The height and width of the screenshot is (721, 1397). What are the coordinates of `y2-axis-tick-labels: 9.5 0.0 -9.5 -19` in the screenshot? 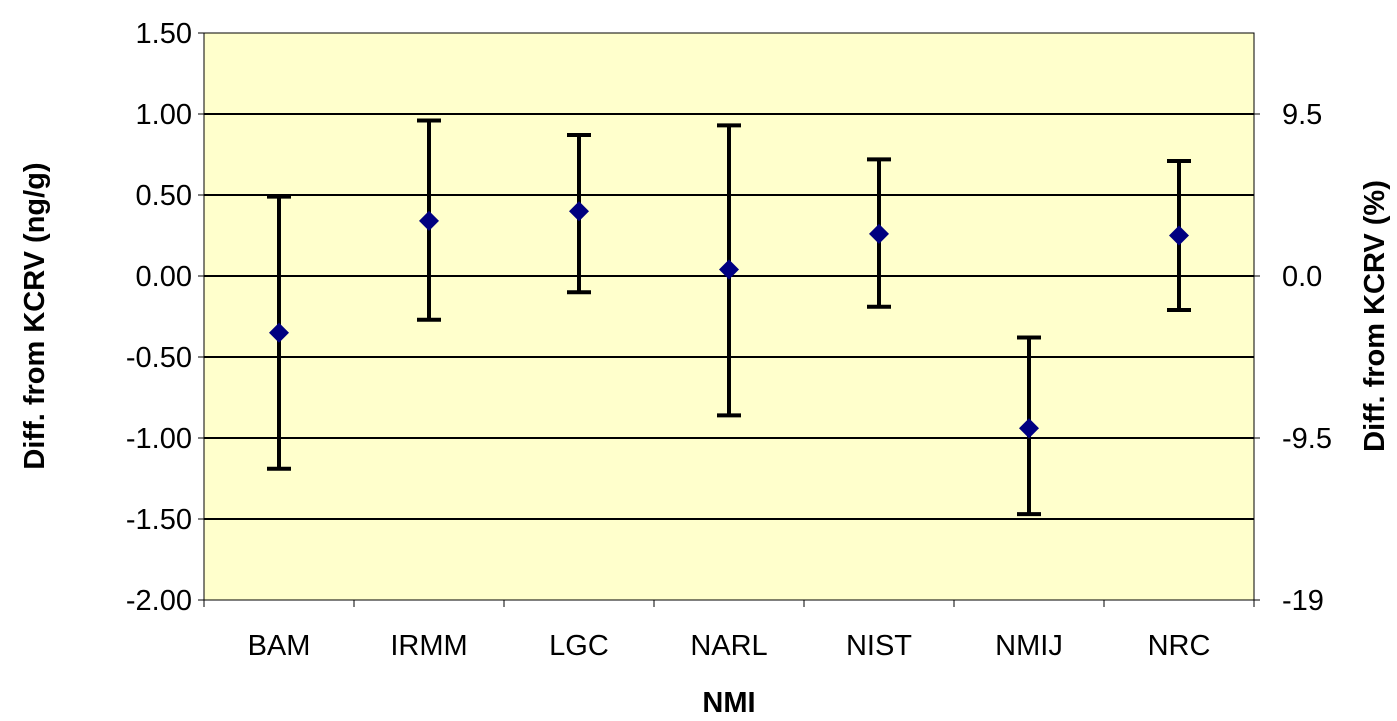 It's located at (1307, 358).